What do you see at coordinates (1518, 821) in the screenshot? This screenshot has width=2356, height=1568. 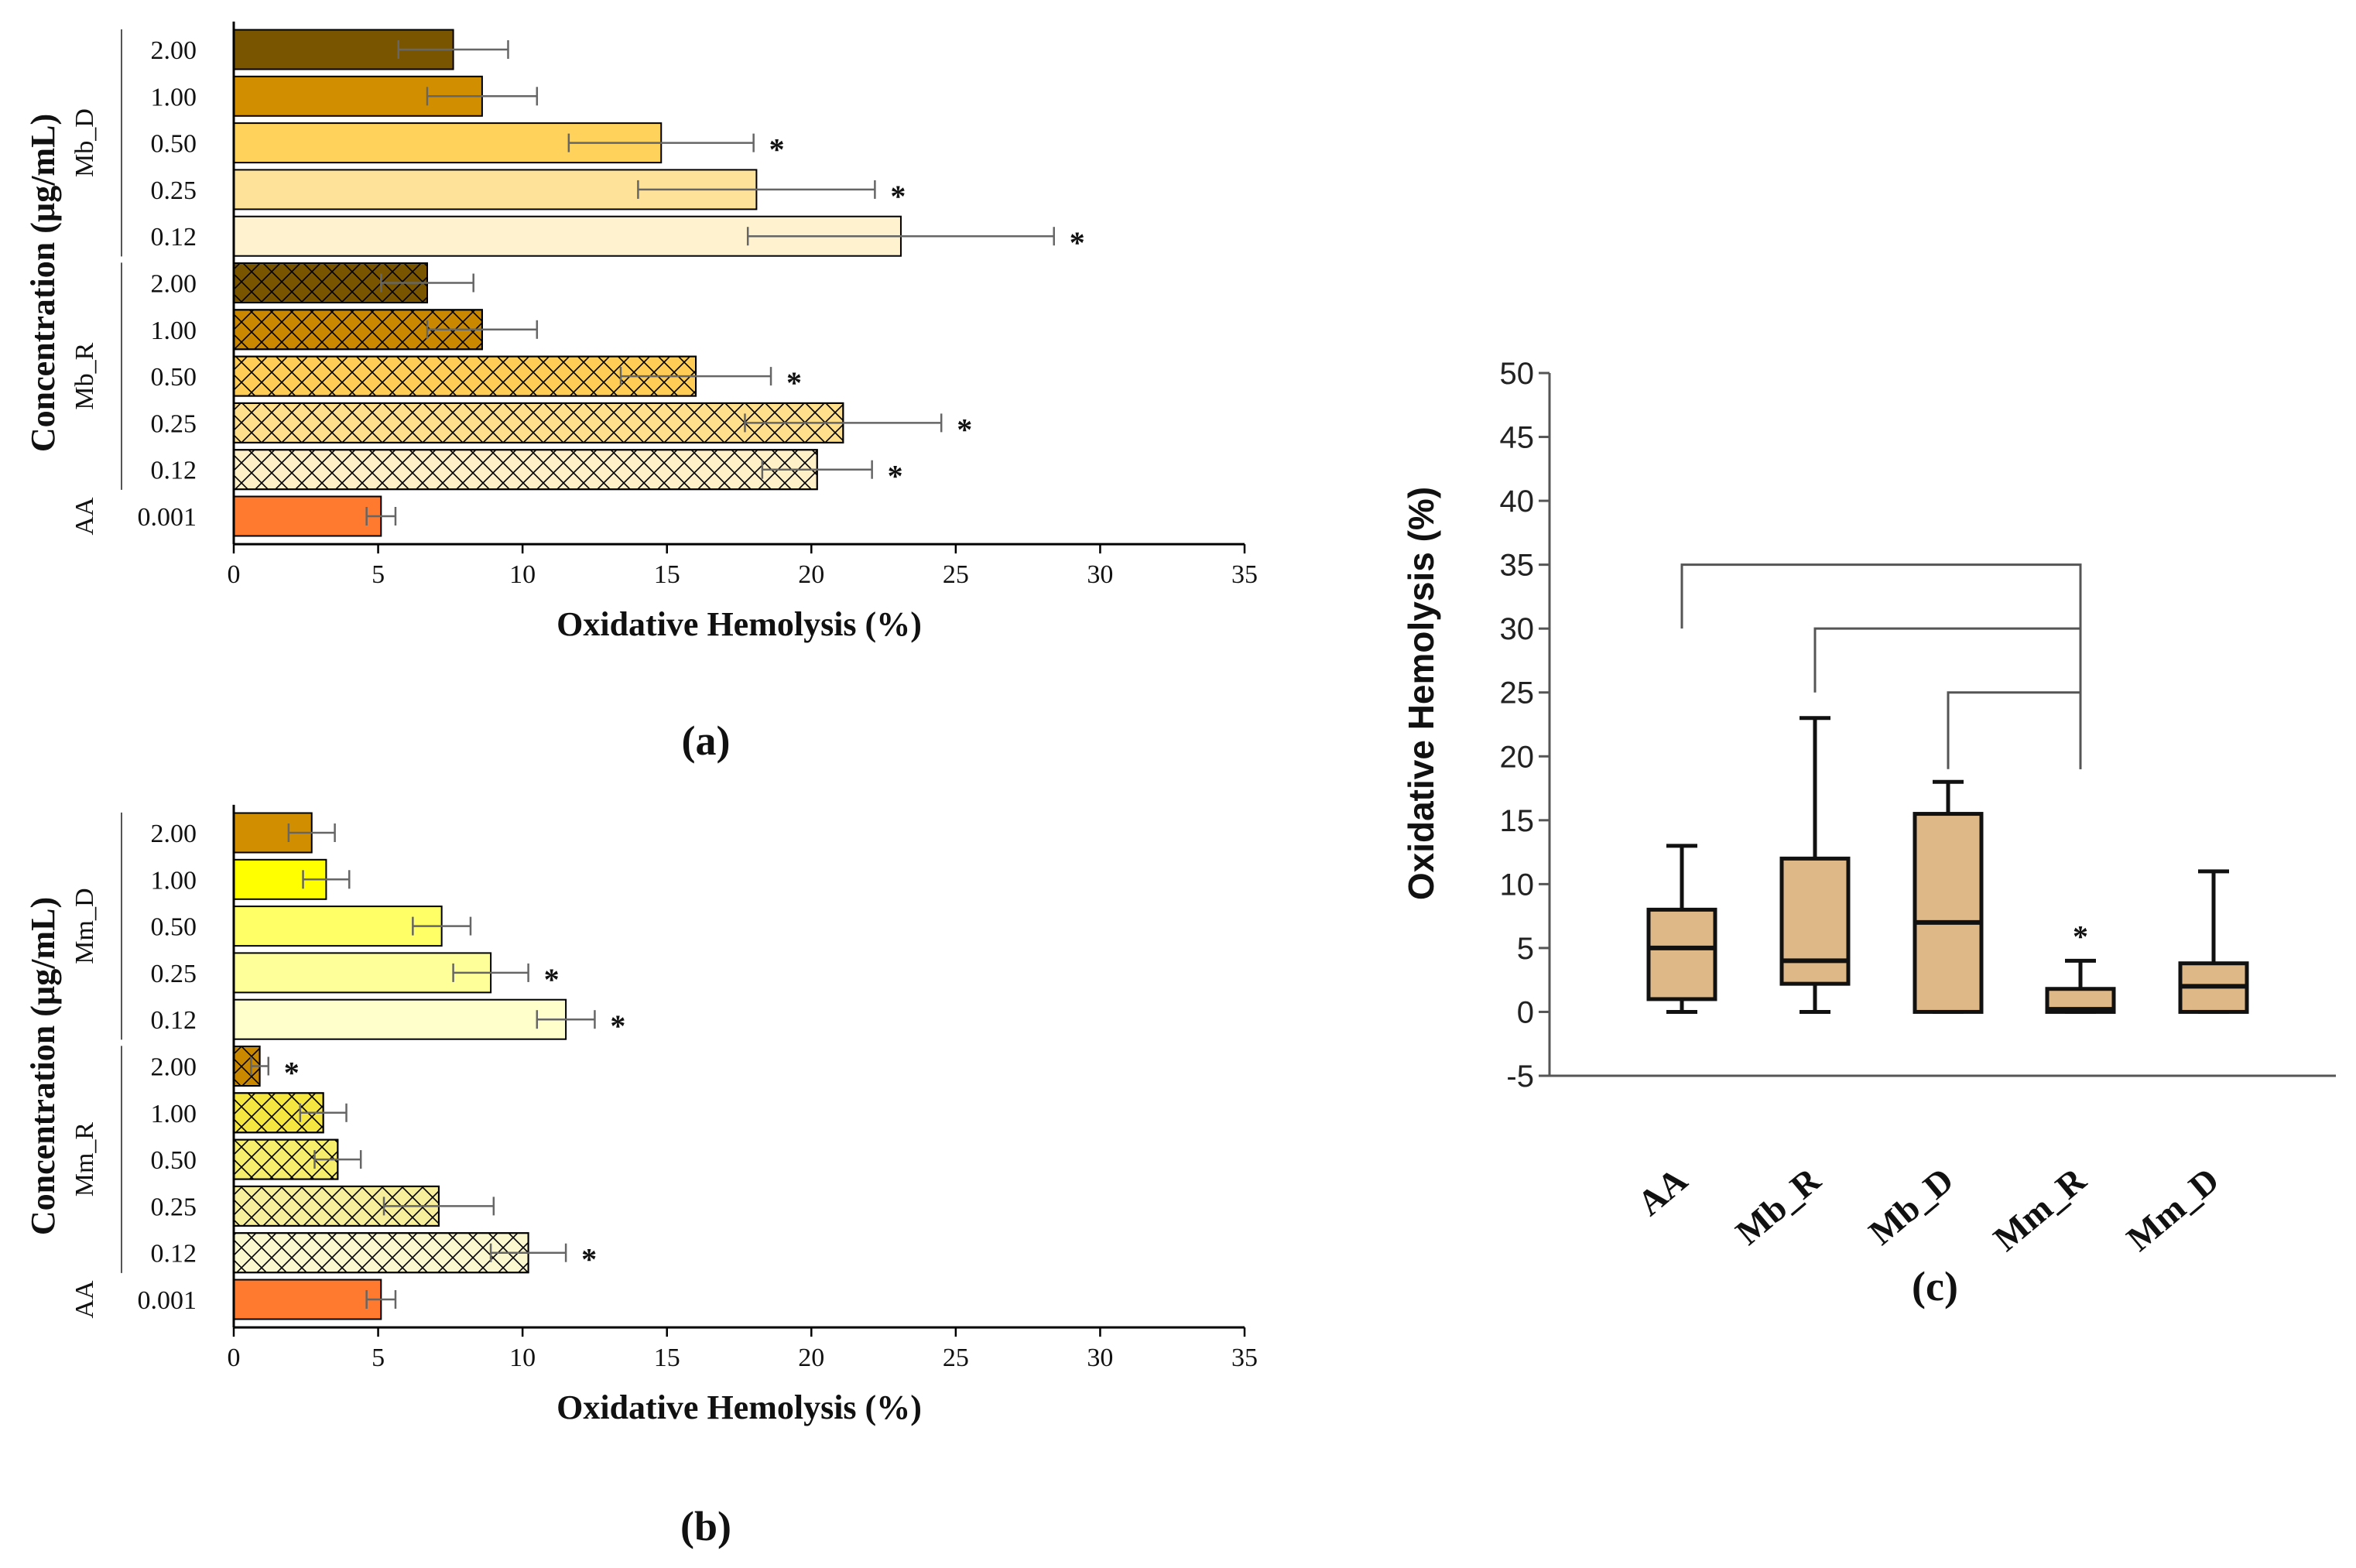 I see `y-tick-label: 15` at bounding box center [1518, 821].